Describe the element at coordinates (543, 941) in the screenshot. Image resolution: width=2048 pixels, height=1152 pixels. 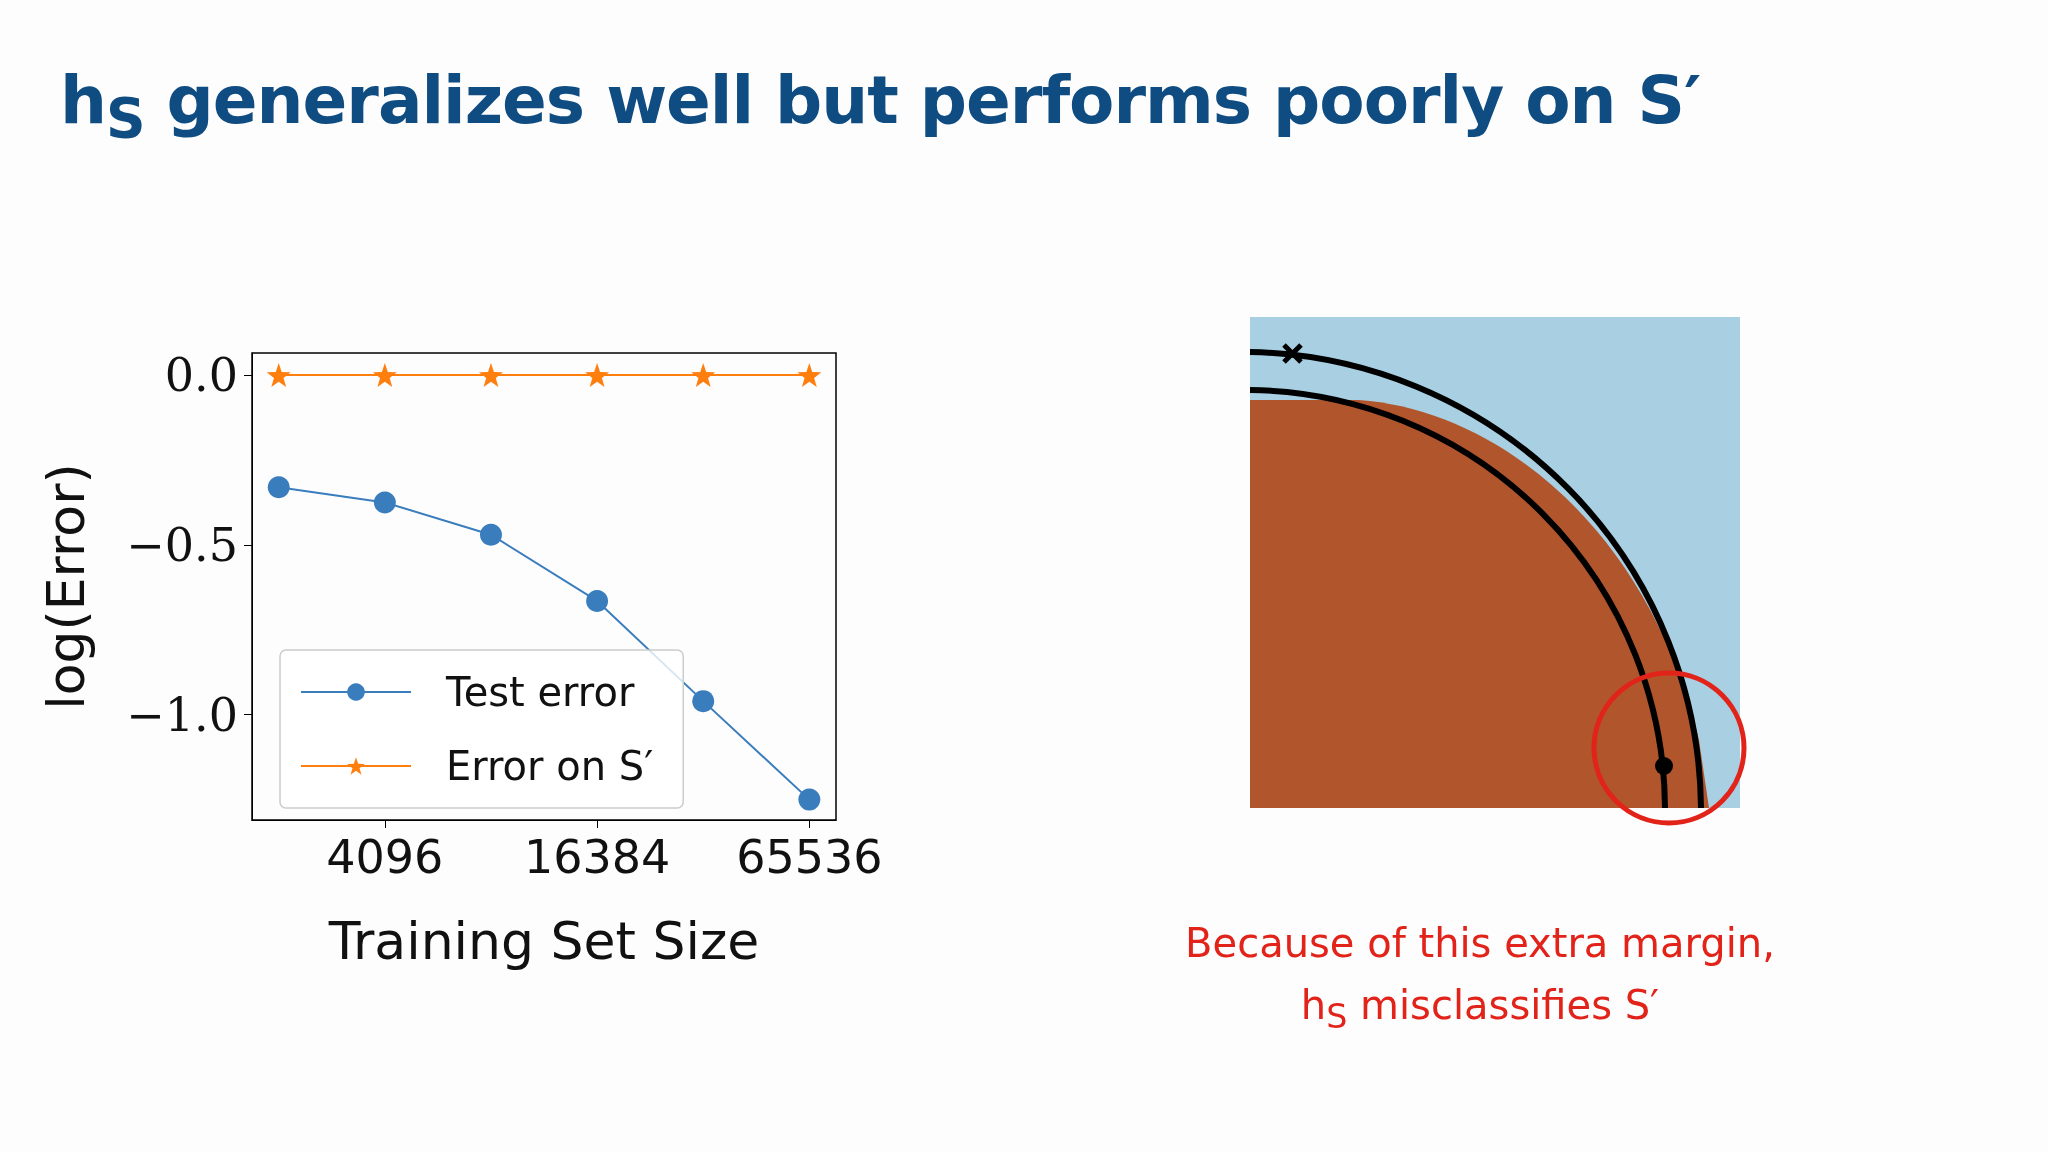
I see `x-axis-title: Training Set Size` at that location.